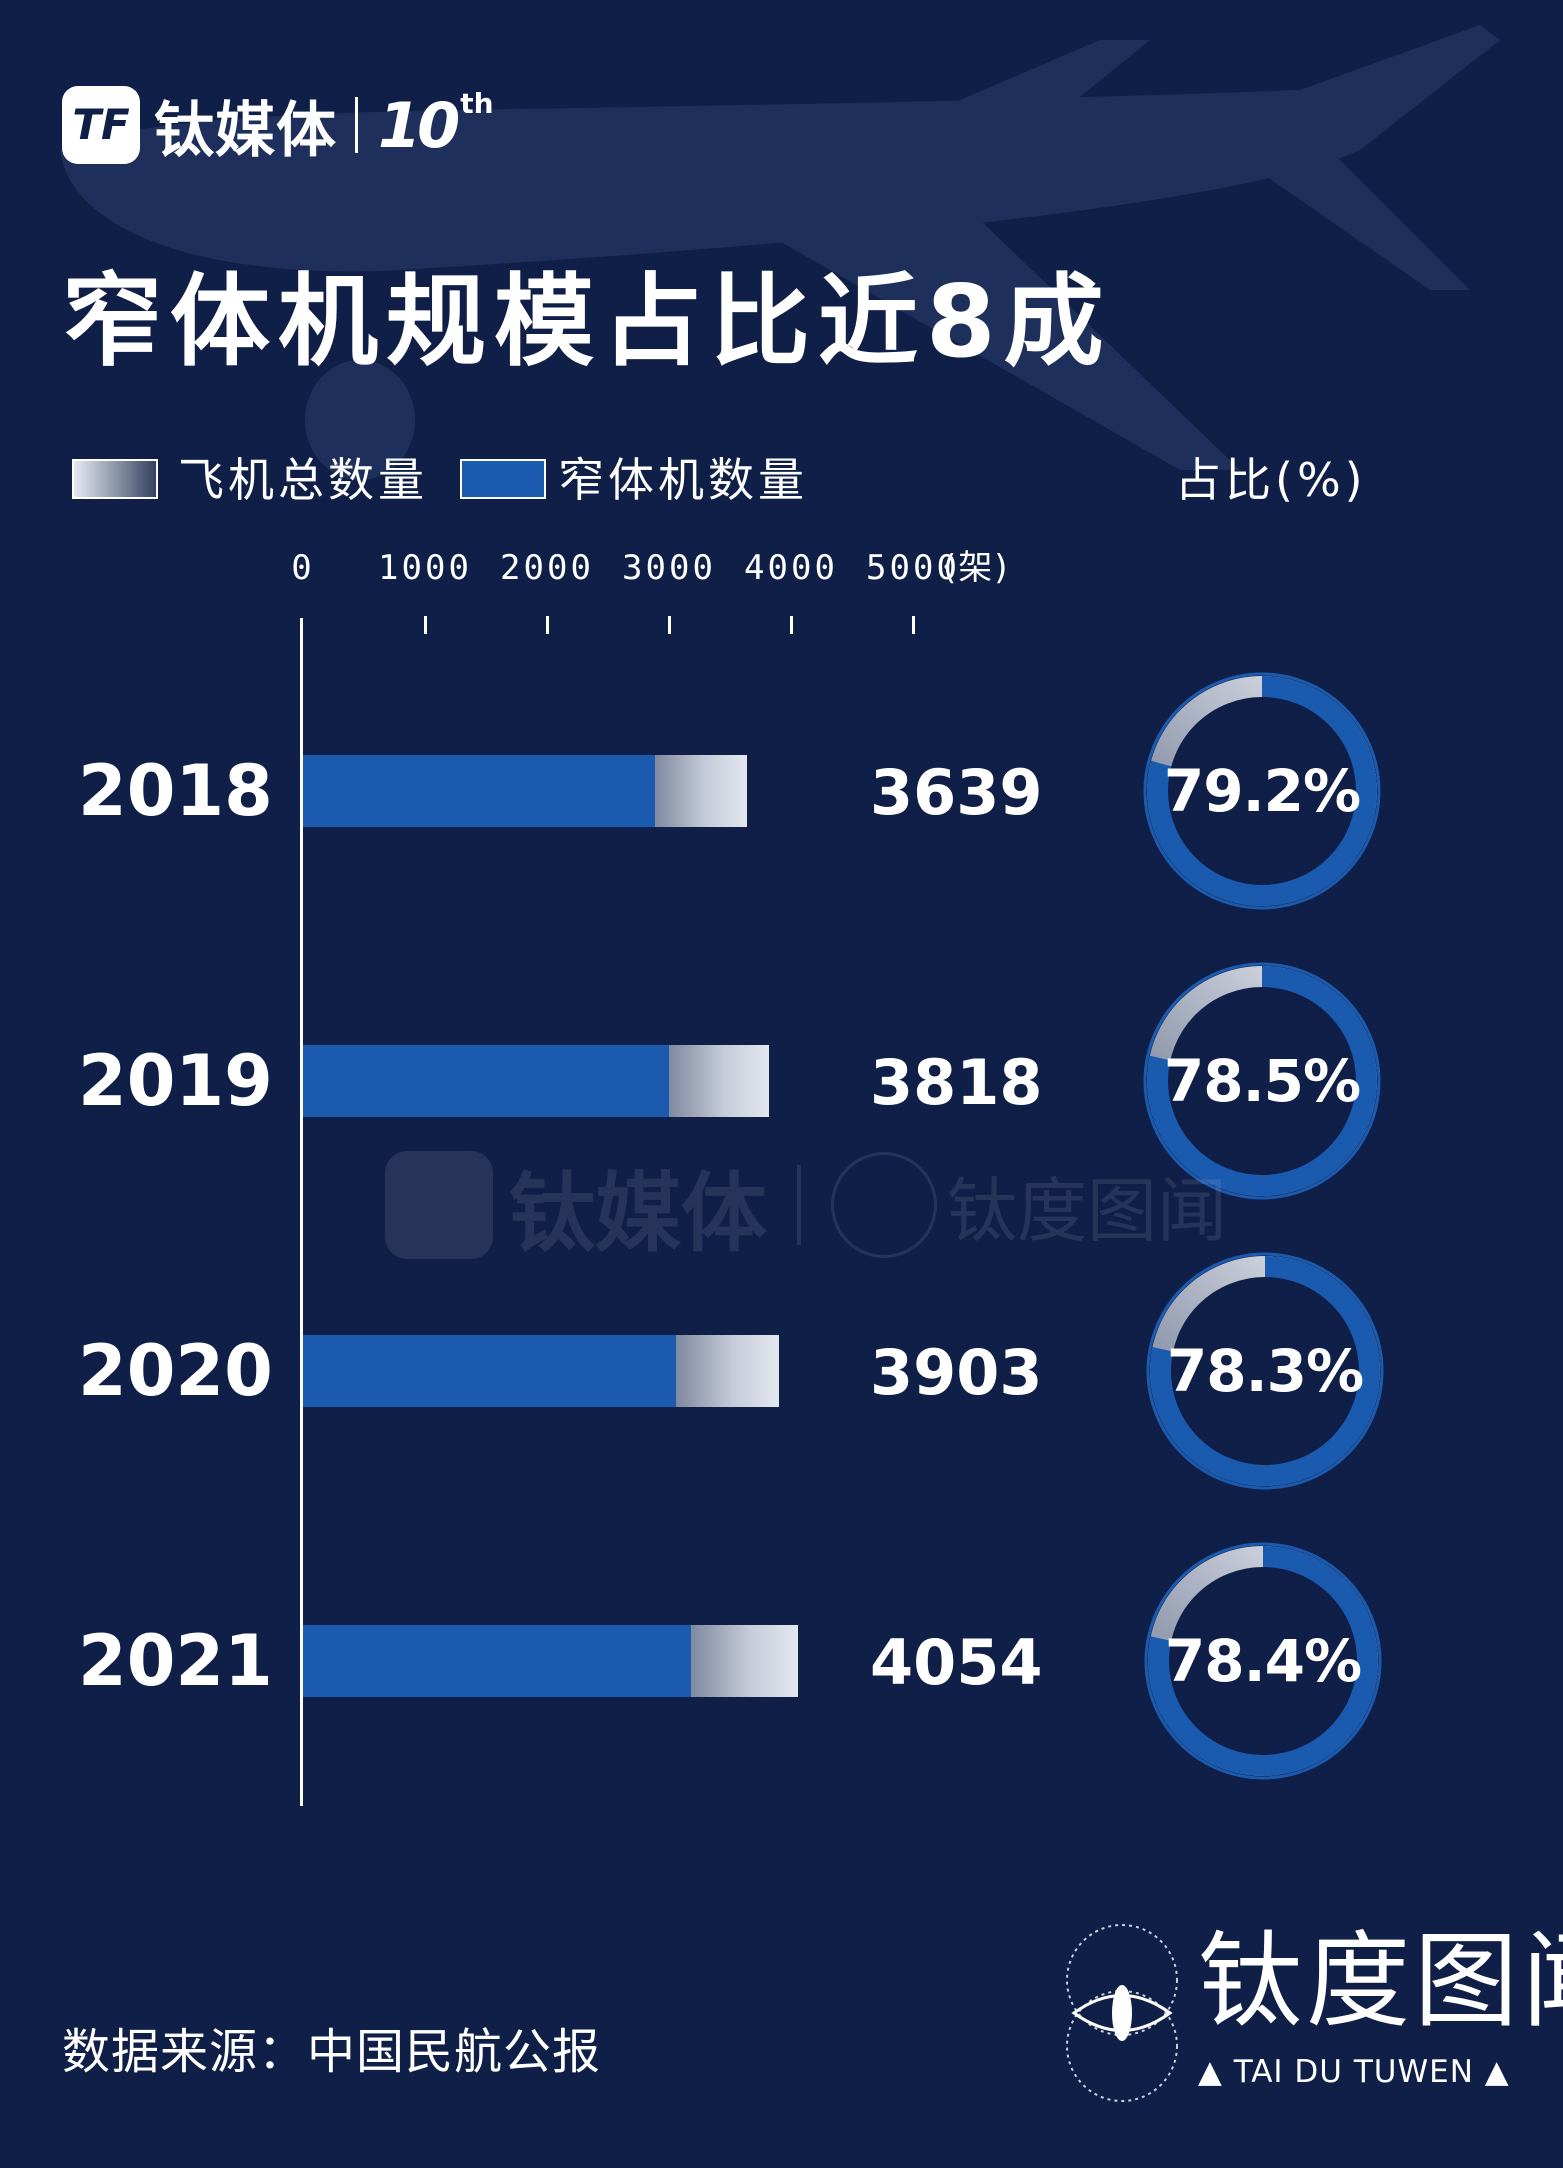 The height and width of the screenshot is (2168, 1563). I want to click on taimeiti-logo-icon: TF, so click(101, 125).